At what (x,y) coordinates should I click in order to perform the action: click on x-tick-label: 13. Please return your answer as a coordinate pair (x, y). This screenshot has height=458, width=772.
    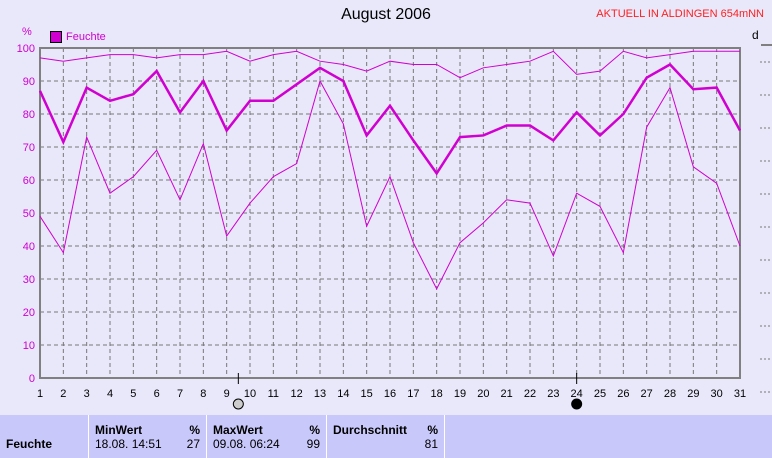
    Looking at the image, I should click on (320, 394).